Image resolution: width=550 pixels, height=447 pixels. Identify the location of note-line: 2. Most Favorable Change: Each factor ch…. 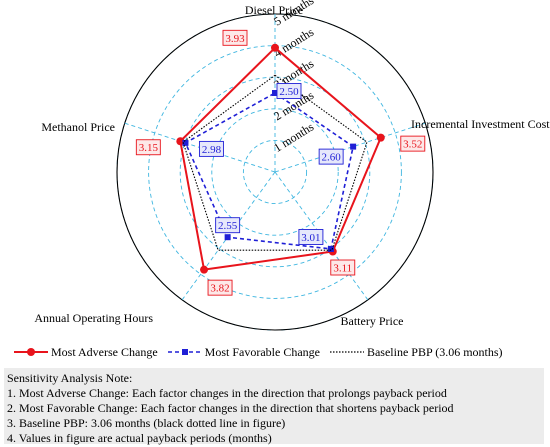
(230, 408).